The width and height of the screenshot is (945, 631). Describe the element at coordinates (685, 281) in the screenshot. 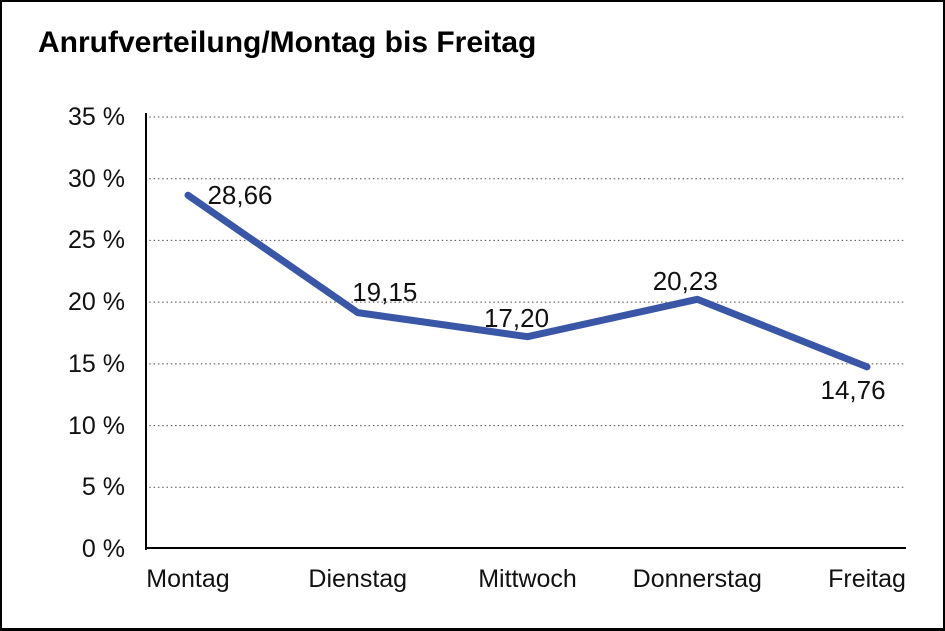

I see `point-value-label: 20,23` at that location.